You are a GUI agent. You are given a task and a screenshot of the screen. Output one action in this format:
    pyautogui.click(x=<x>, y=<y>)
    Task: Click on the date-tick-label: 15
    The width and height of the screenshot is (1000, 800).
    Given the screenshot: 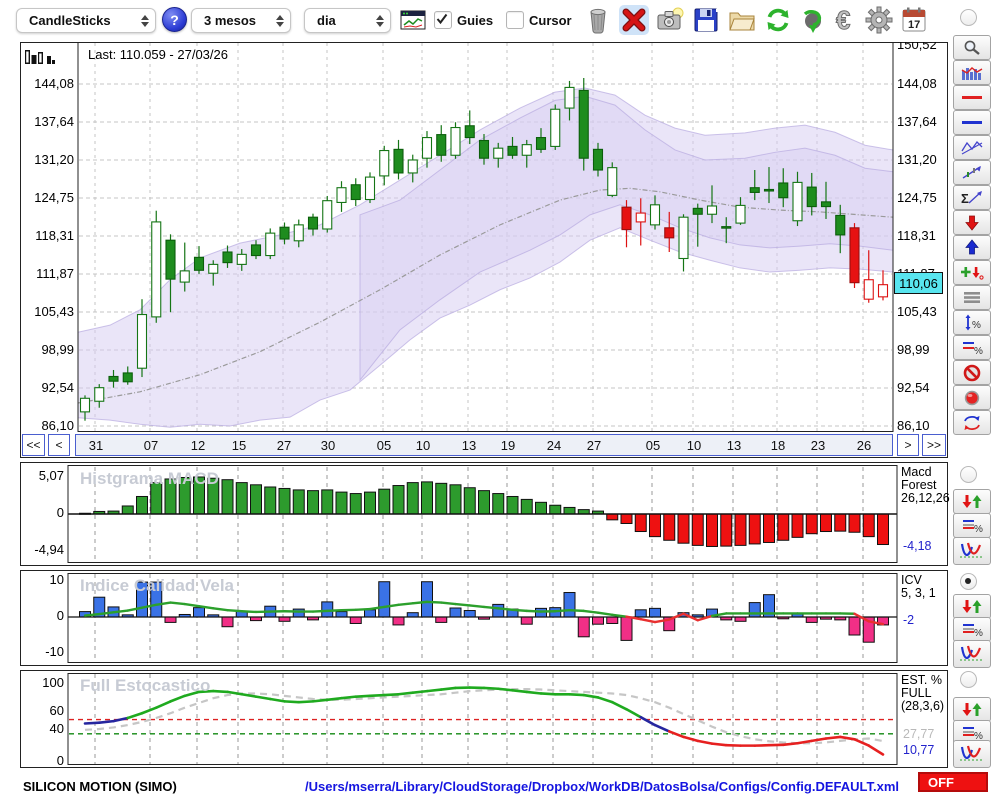 What is the action you would take?
    pyautogui.click(x=239, y=445)
    